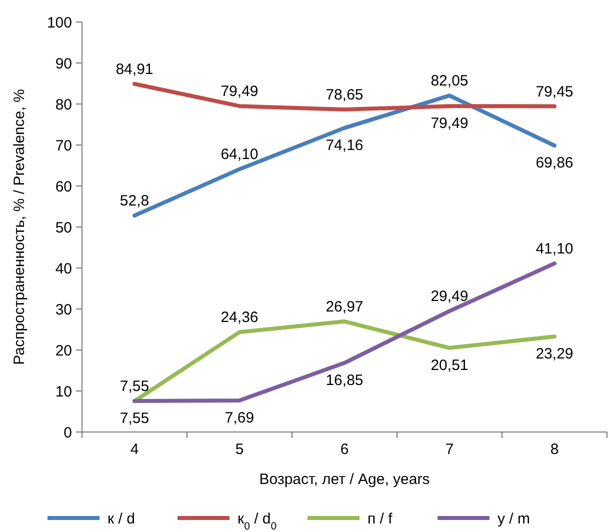 This screenshot has height=532, width=615. I want to click on data-label: 41,10, so click(555, 249).